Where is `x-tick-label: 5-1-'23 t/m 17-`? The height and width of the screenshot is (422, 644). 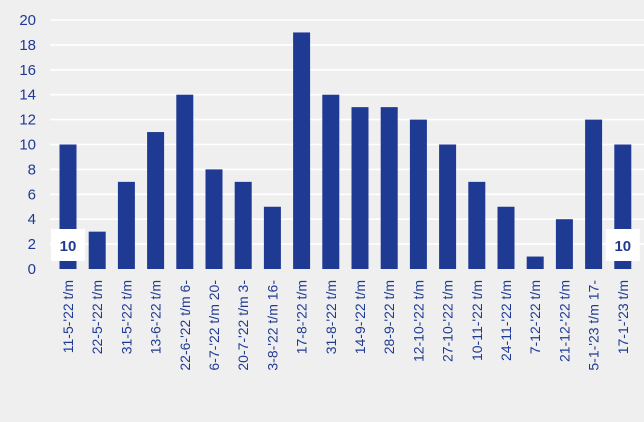 x-tick-label: 5-1-'23 t/m 17- is located at coordinates (594, 325).